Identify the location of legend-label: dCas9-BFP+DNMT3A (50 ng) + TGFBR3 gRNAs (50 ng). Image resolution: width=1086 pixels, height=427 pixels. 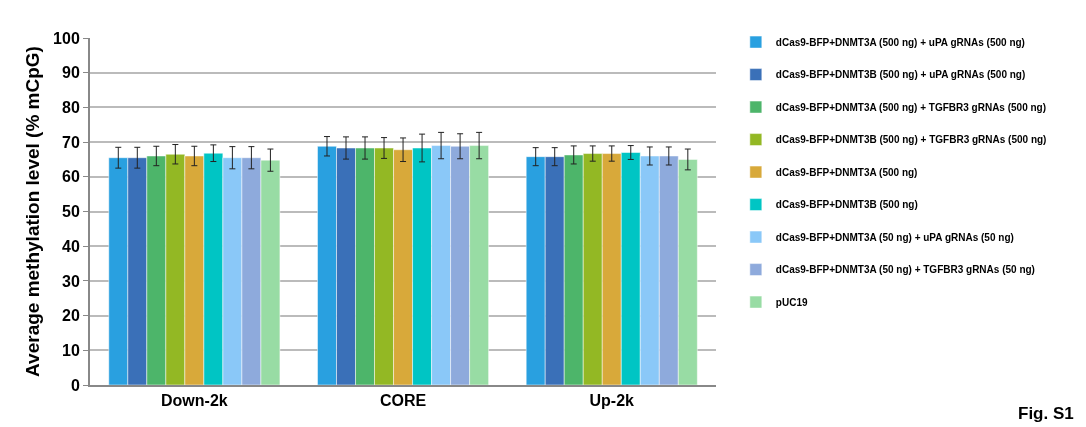
(905, 270).